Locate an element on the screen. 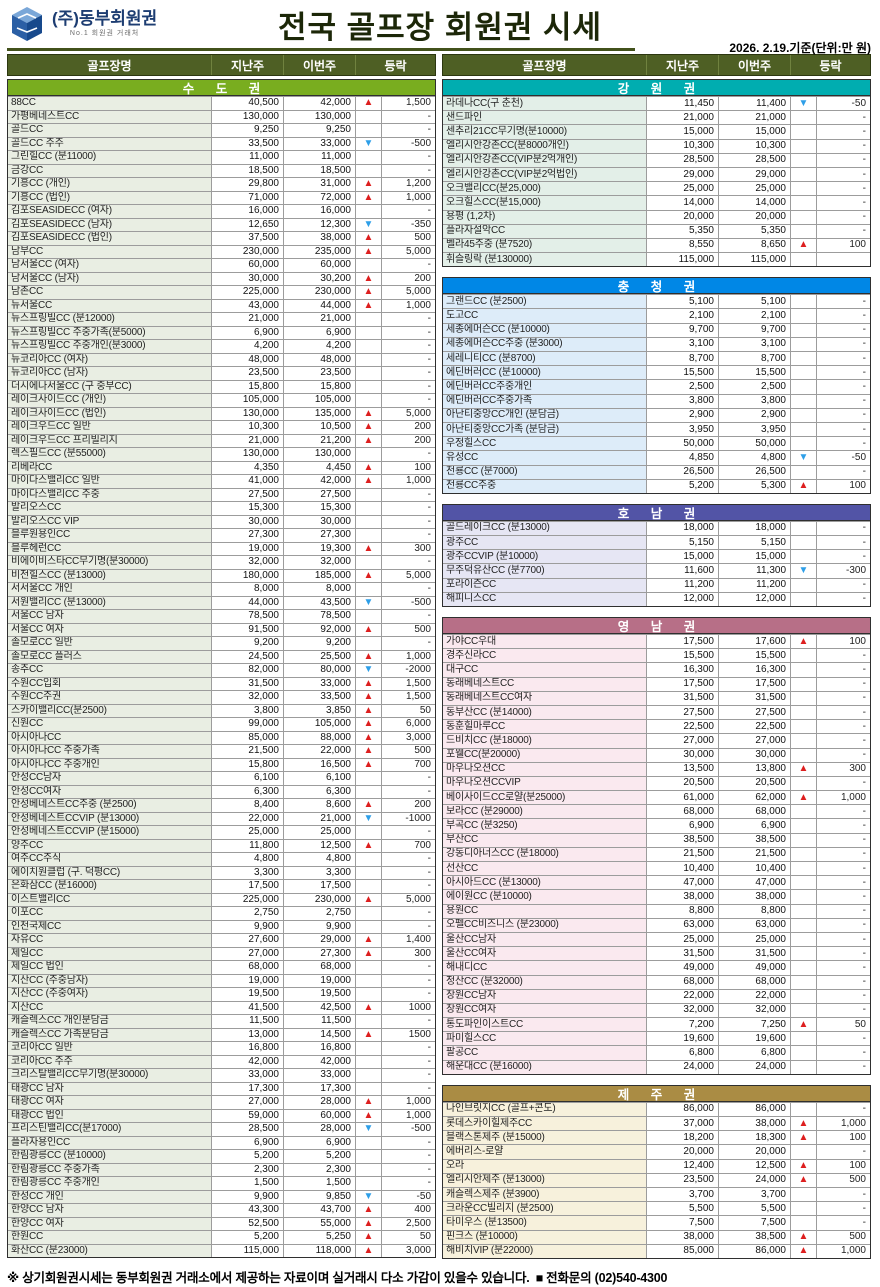 Image resolution: width=880 pixels, height=1287 pixels. table-row: 세종에머슨CC (분10000) 9,700 9,700- is located at coordinates (656, 329).